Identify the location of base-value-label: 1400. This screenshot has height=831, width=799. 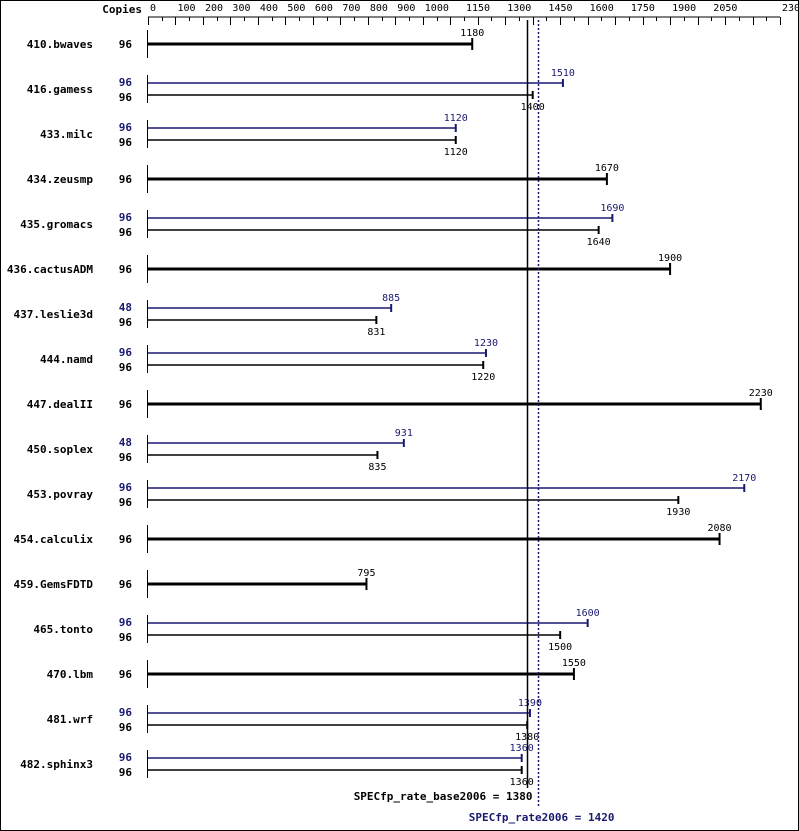
(533, 107).